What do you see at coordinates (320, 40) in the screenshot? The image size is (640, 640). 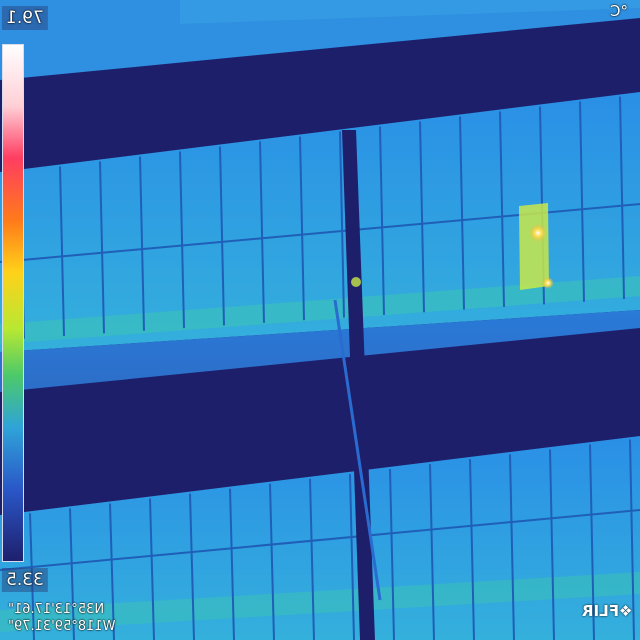 I see `top-panel-row` at bounding box center [320, 40].